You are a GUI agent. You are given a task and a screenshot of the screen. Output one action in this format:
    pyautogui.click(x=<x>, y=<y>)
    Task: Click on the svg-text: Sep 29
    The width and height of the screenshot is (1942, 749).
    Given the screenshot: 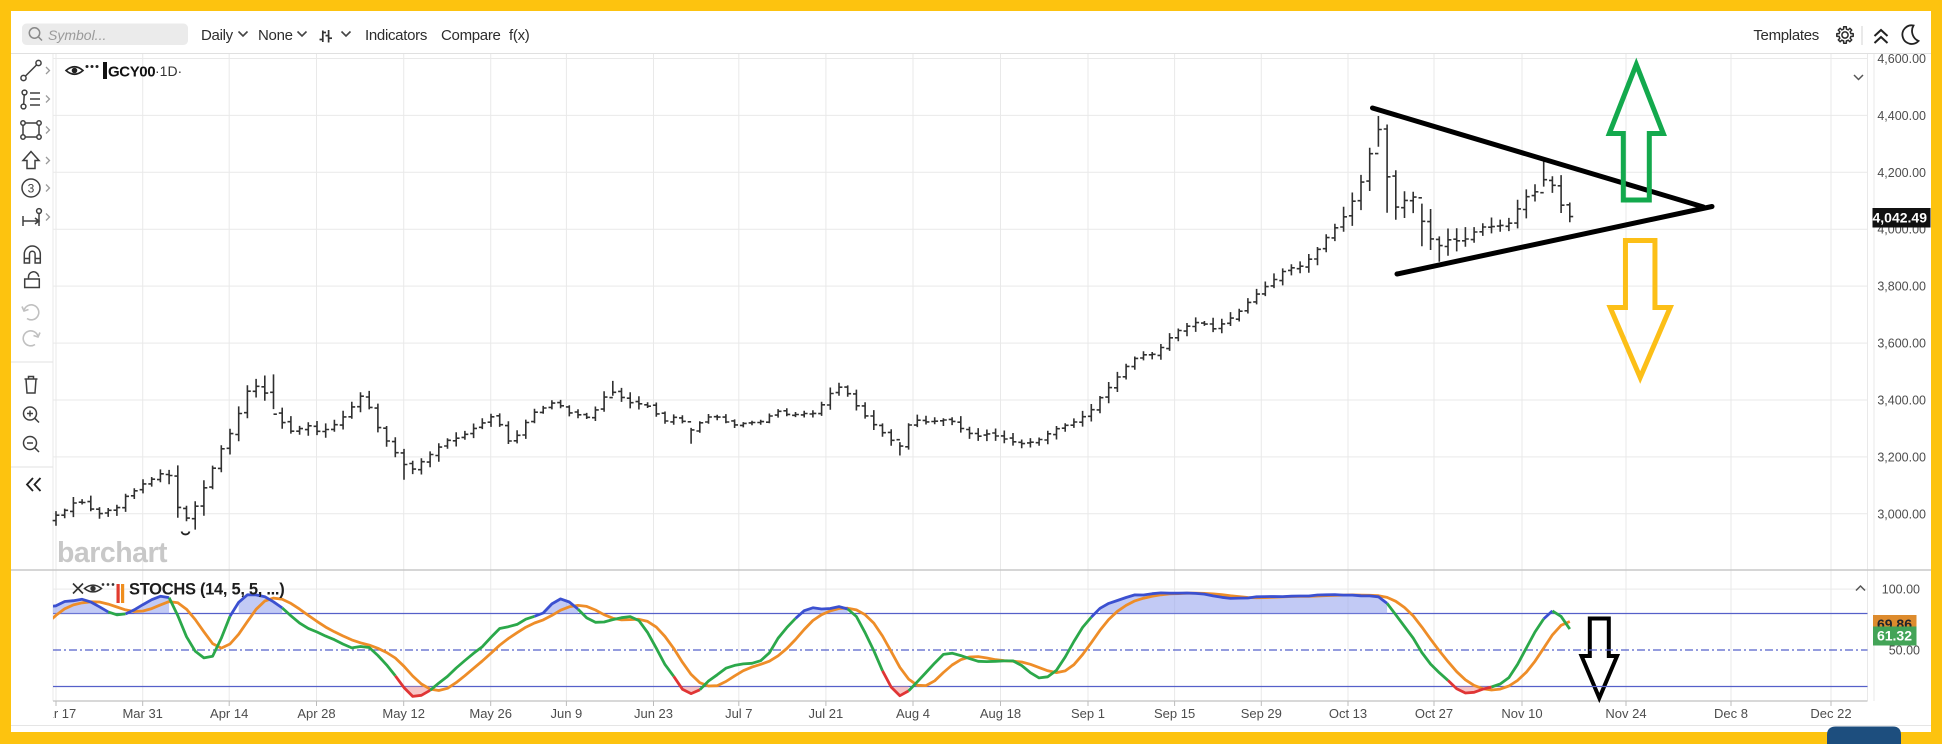 What is the action you would take?
    pyautogui.click(x=1261, y=713)
    